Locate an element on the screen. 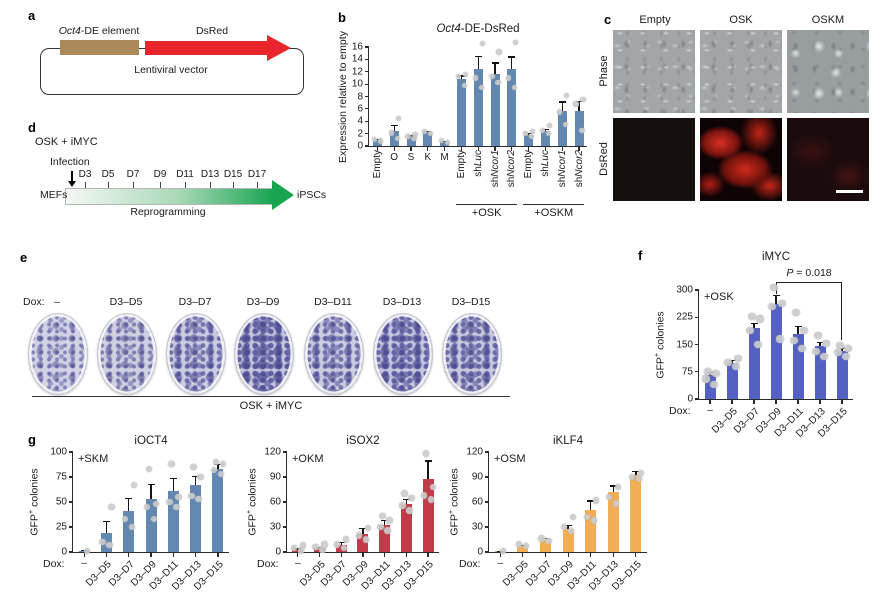 This screenshot has width=896, height=602. dsred-arrow-body is located at coordinates (206, 48).